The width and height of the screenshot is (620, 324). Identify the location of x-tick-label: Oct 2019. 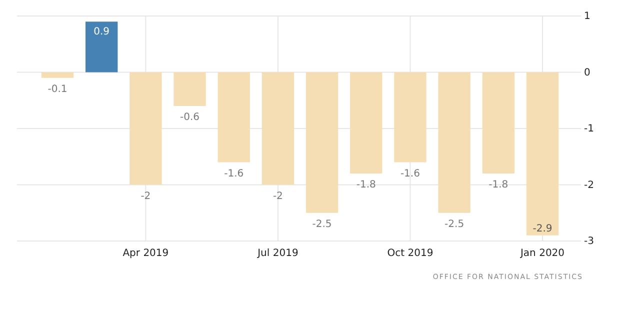
(410, 254).